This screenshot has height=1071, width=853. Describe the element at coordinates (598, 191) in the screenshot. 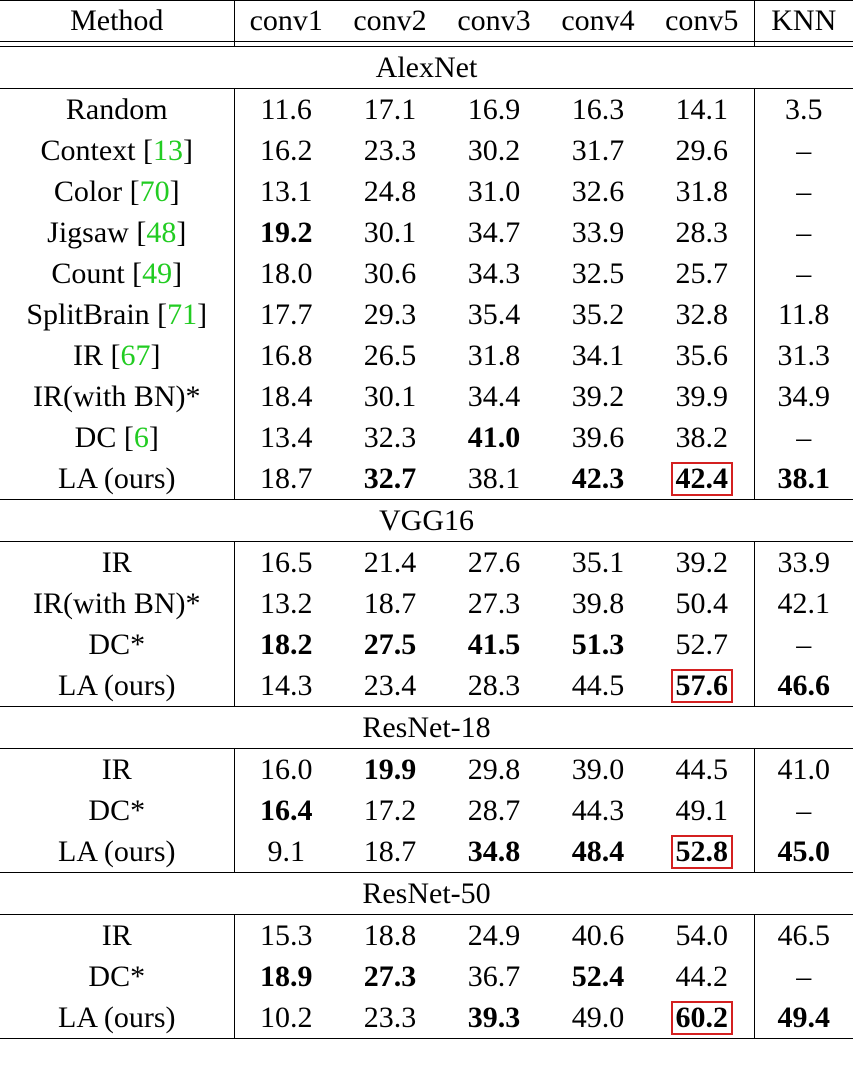

I see `value-cell: 32.6` at that location.